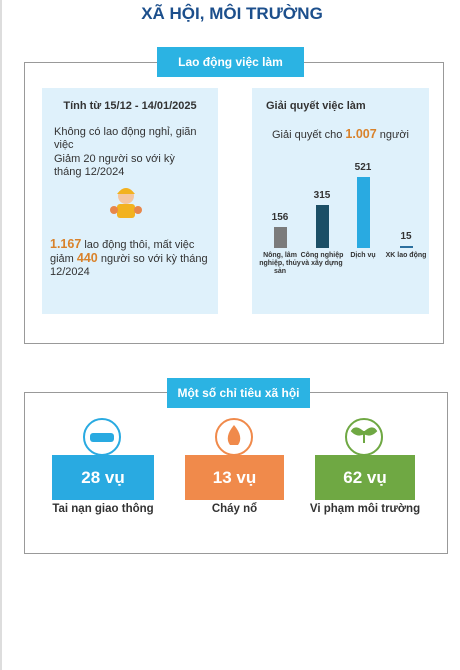 This screenshot has width=460, height=670. I want to click on value: 440, so click(87, 258).